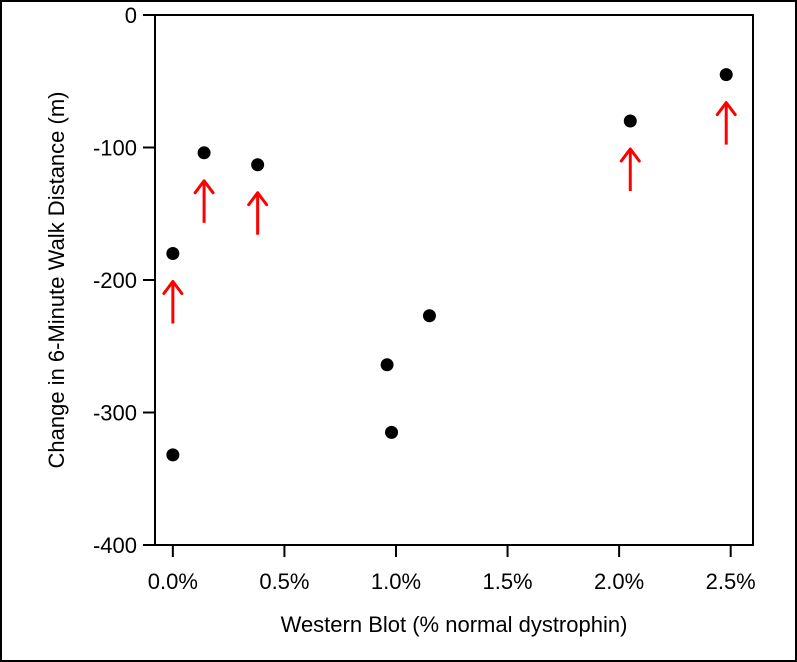 Image resolution: width=797 pixels, height=662 pixels. I want to click on x-axis: 0.0% 0.5% 1.0% 1.5% 2.0% 2.5%, so click(452, 569).